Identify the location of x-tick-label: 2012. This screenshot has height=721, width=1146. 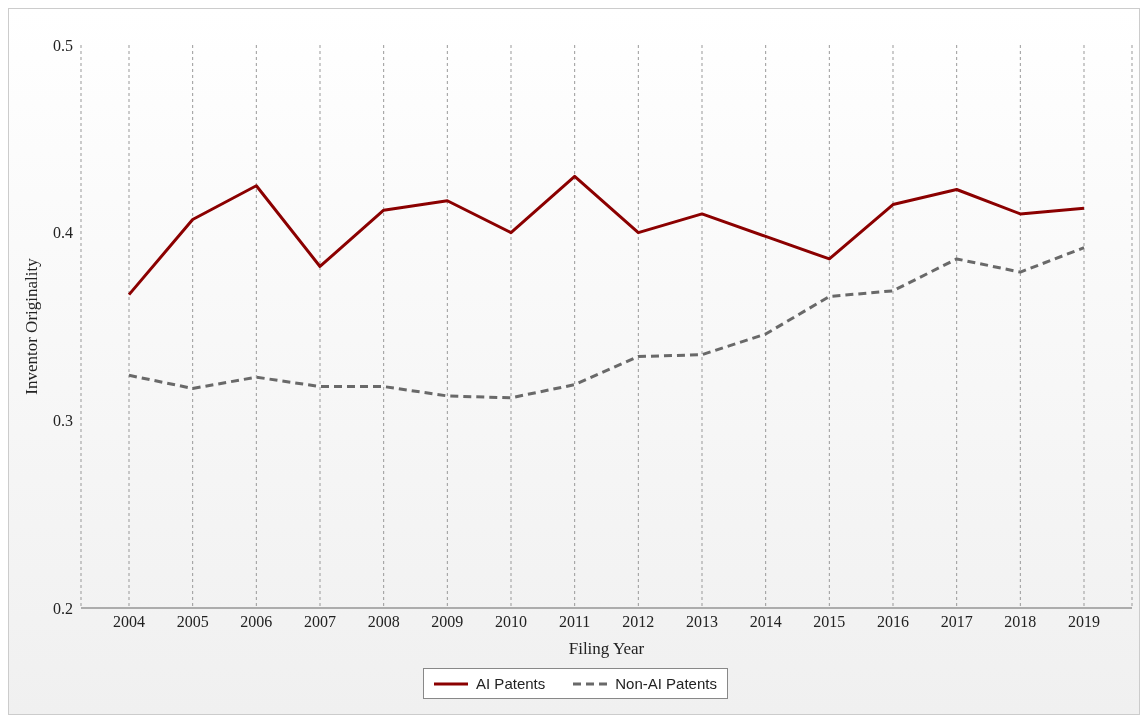
(638, 622).